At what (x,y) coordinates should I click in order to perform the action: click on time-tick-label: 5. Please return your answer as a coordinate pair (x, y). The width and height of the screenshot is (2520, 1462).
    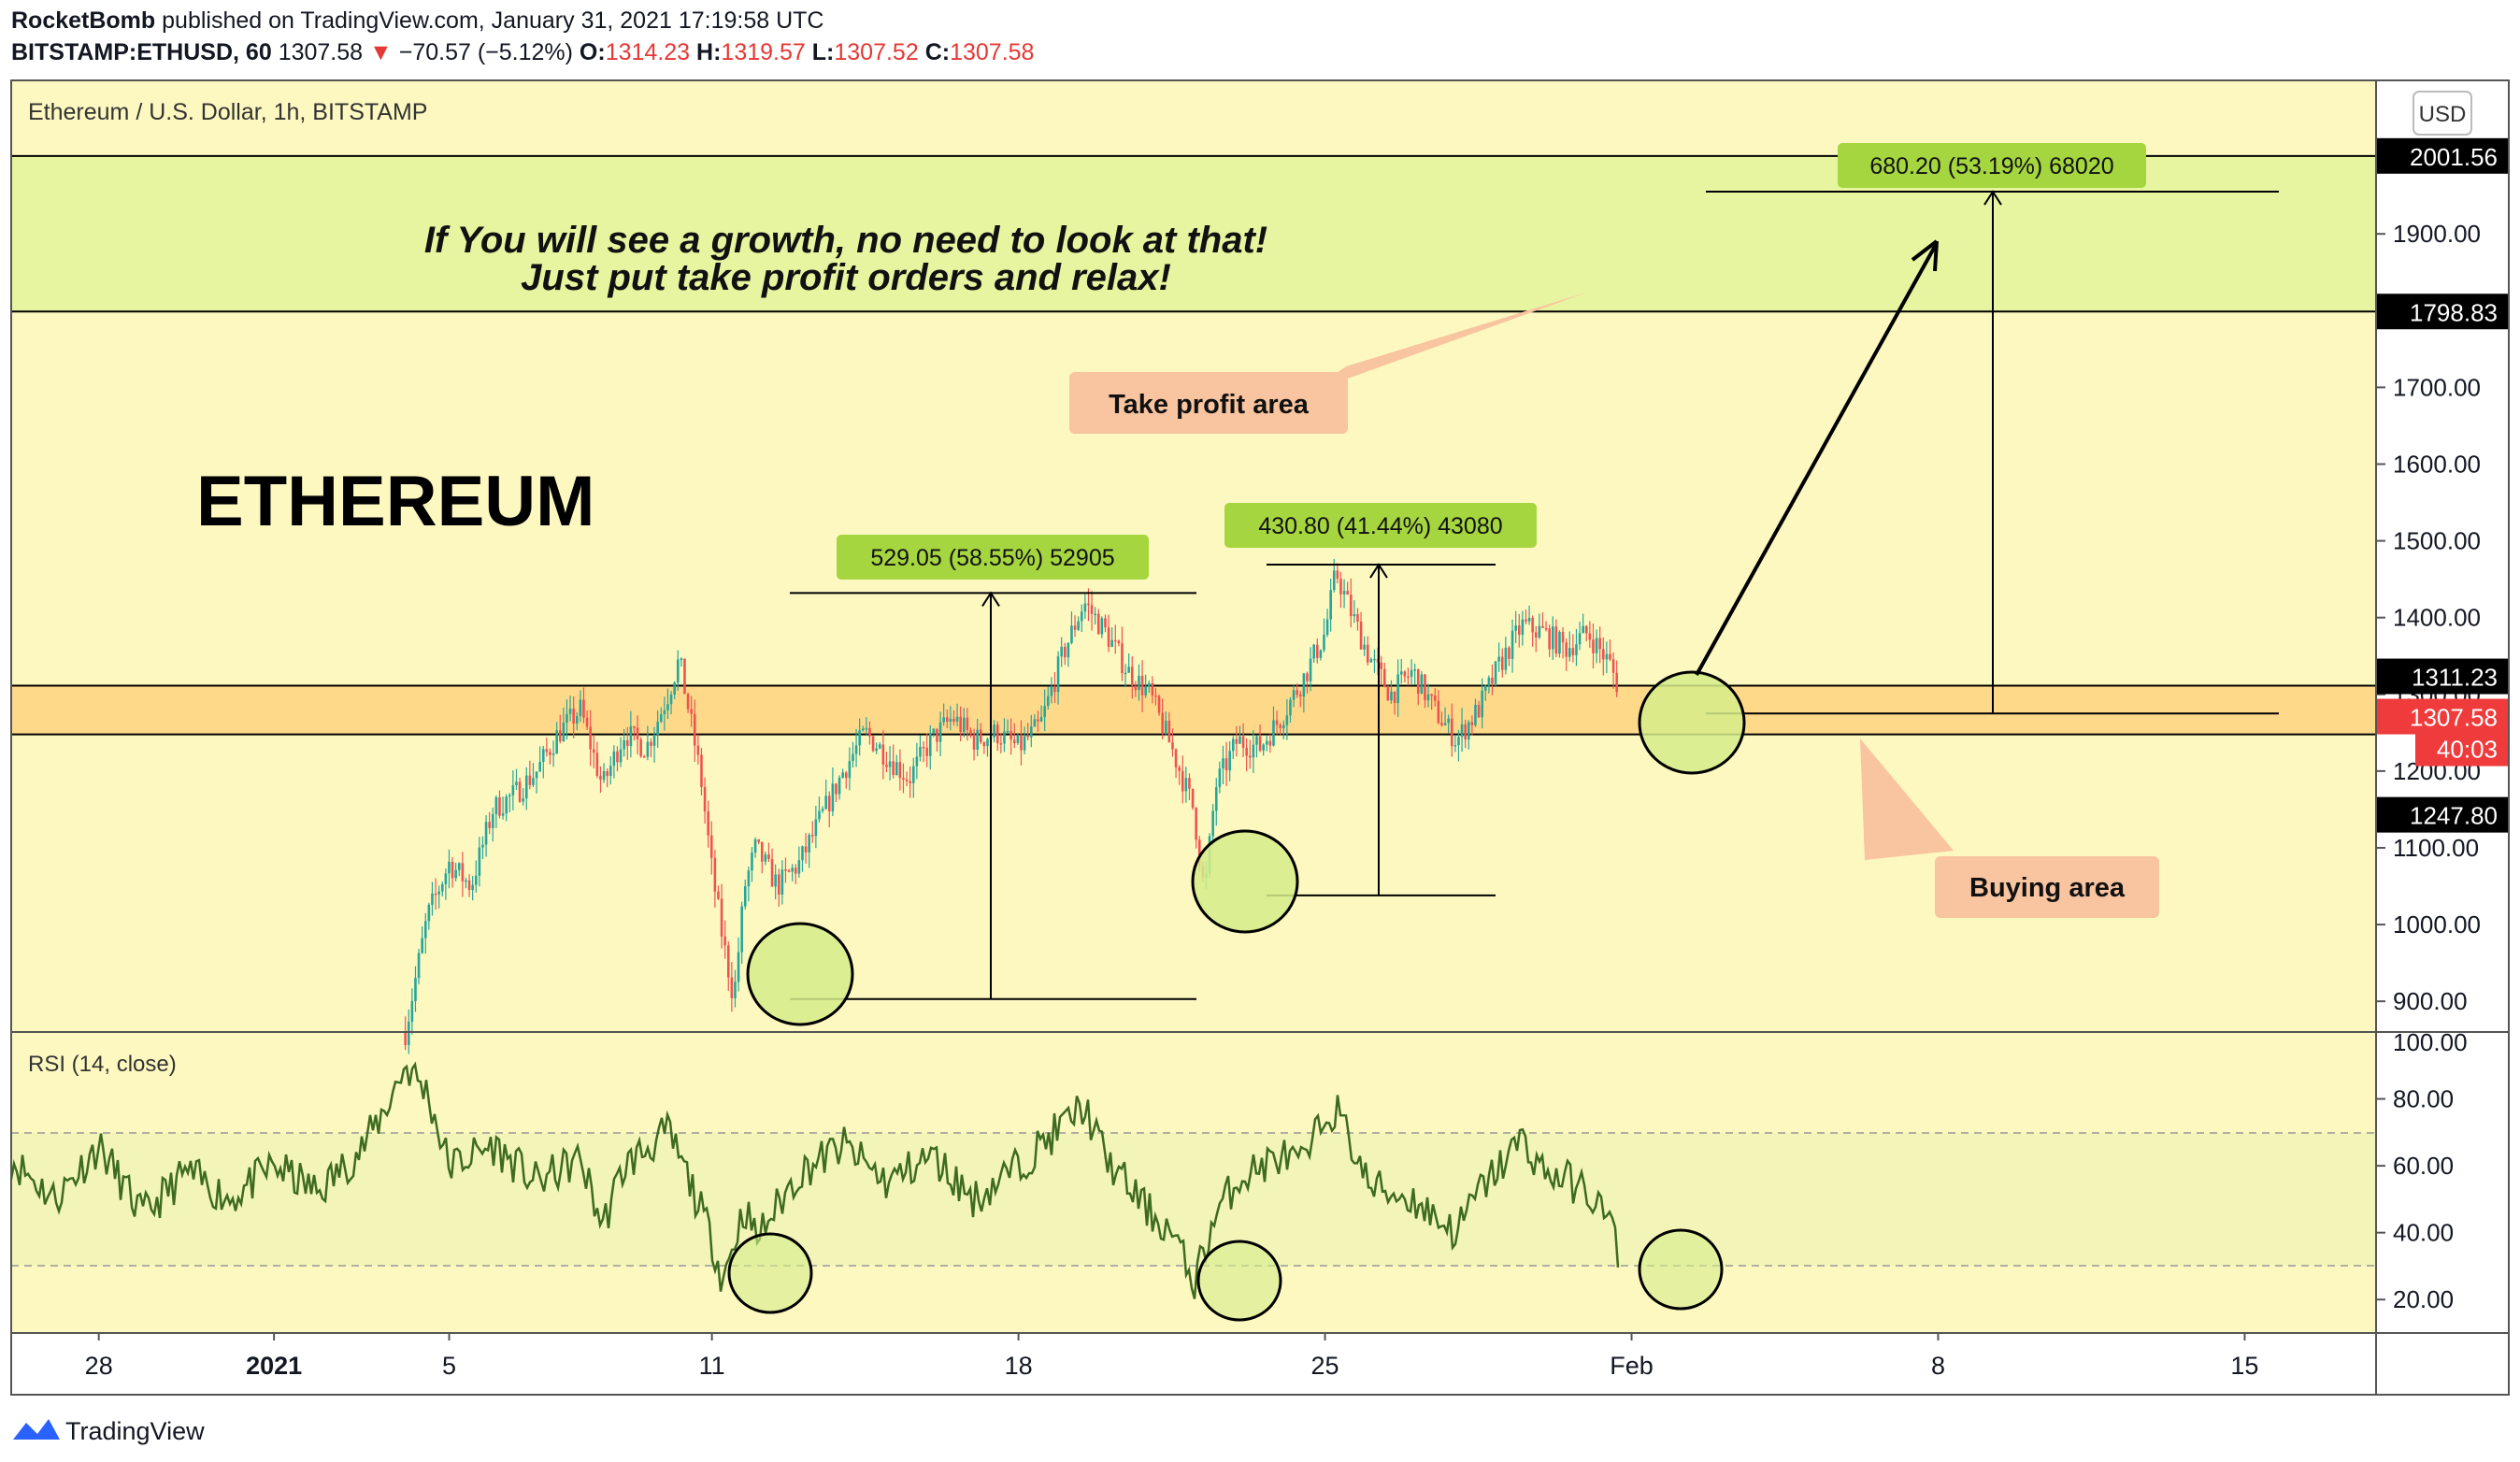
    Looking at the image, I should click on (449, 1366).